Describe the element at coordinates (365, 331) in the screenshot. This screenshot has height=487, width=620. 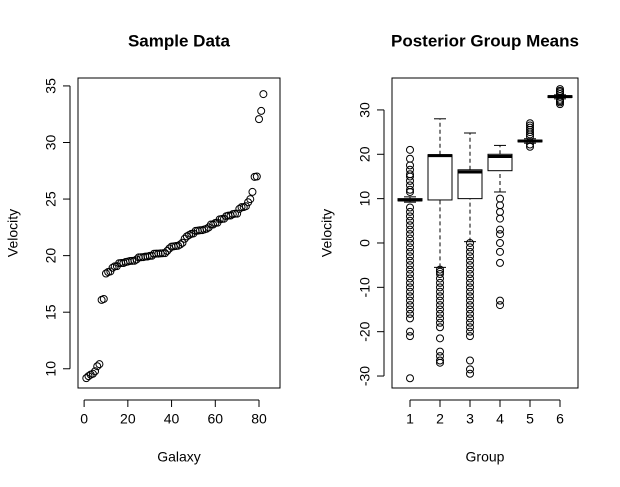
I see `y-tick-label: -20` at that location.